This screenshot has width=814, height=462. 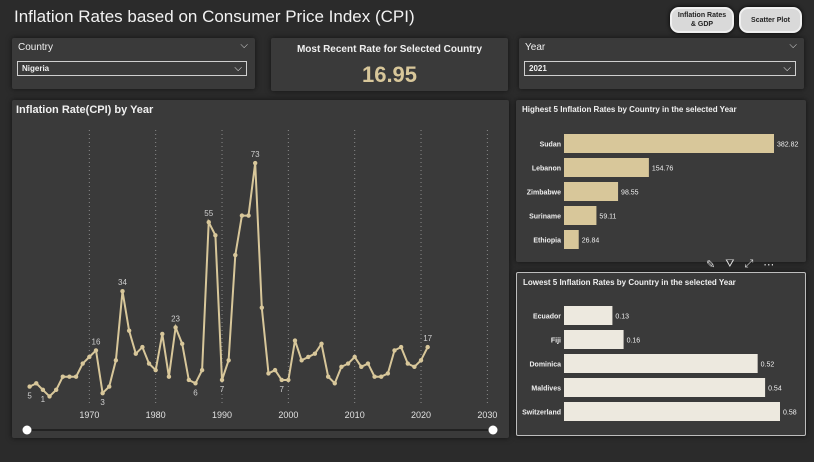 What do you see at coordinates (132, 68) in the screenshot?
I see `country-dropdown: Nigeria ⌵` at bounding box center [132, 68].